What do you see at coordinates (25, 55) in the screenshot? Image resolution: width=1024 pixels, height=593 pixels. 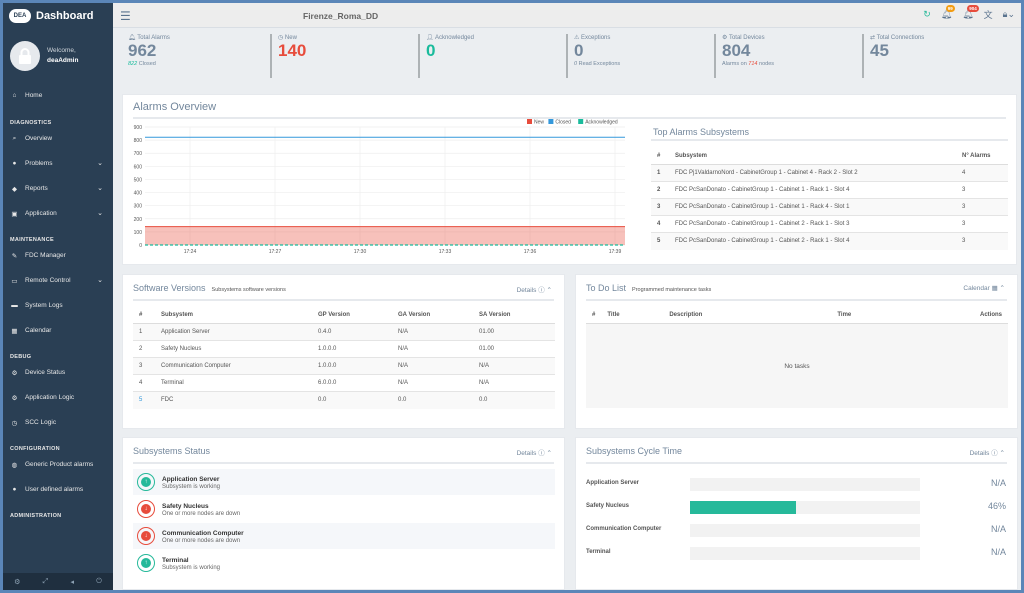 I see `avatar` at bounding box center [25, 55].